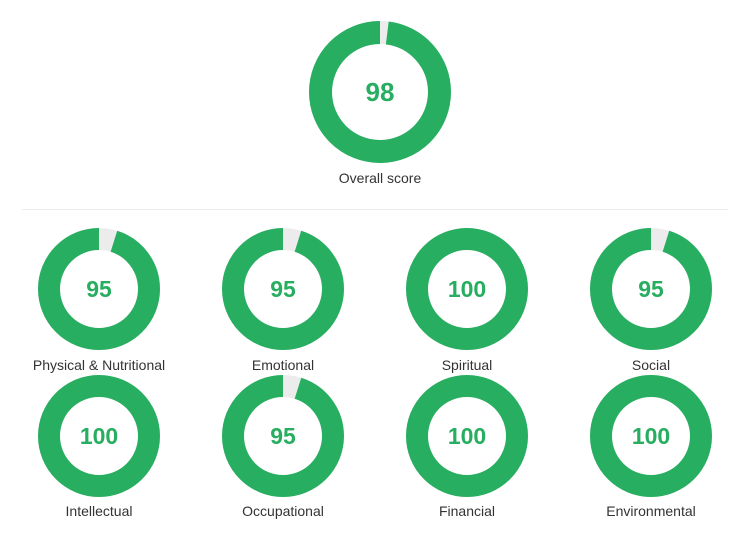 This screenshot has height=544, width=750. What do you see at coordinates (283, 511) in the screenshot?
I see `occupational-label: Occupational` at bounding box center [283, 511].